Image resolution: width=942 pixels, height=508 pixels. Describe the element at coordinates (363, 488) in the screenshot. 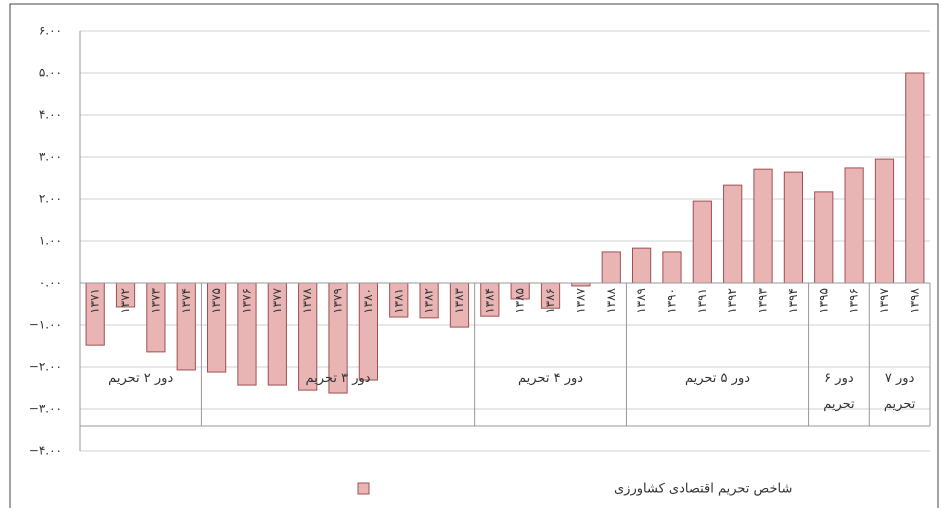

I see `legend-swatch` at that location.